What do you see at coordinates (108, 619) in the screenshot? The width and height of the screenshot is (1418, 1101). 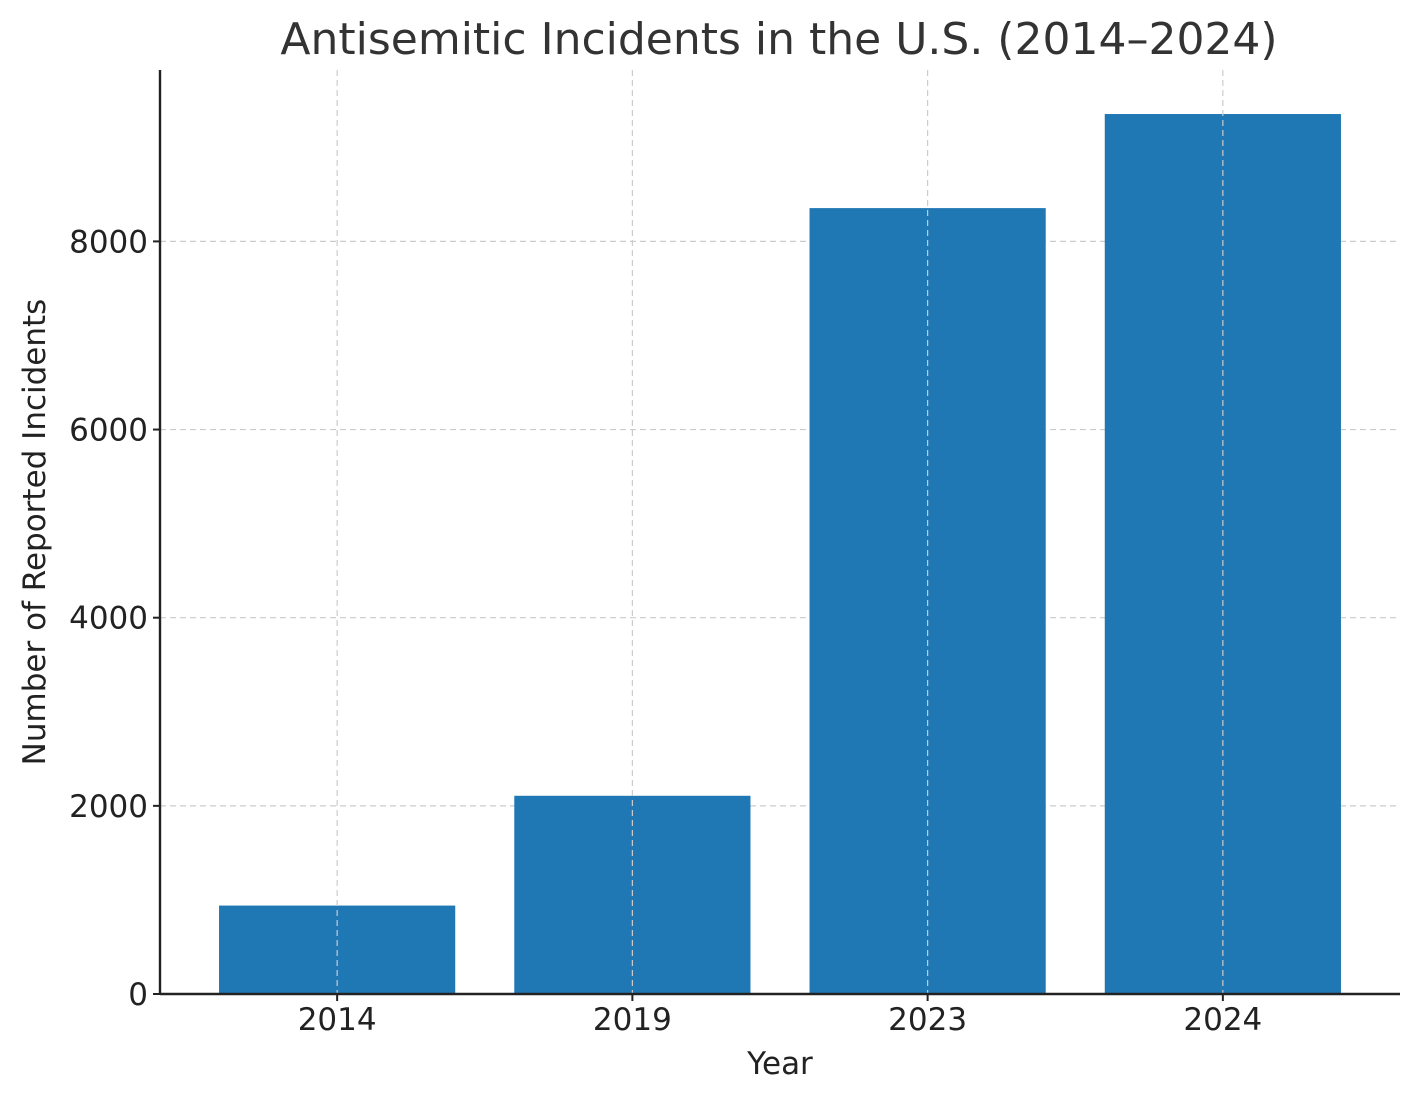 I see `y-tick-label: 4000` at bounding box center [108, 619].